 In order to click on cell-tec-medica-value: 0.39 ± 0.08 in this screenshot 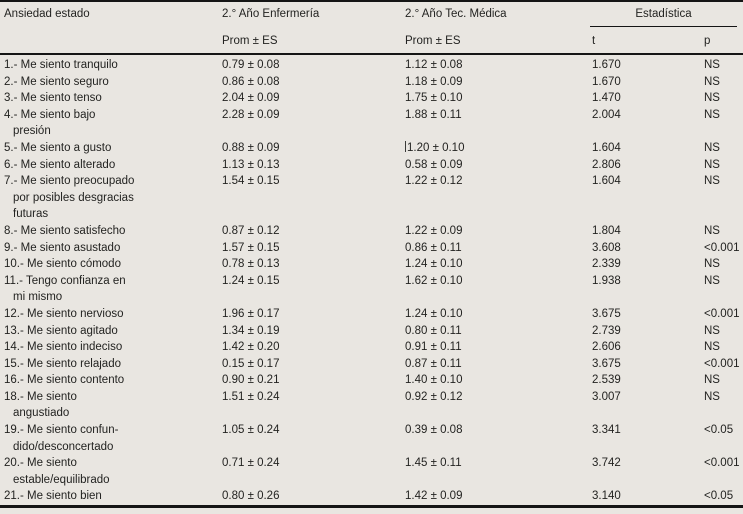, I will do `click(434, 430)`.